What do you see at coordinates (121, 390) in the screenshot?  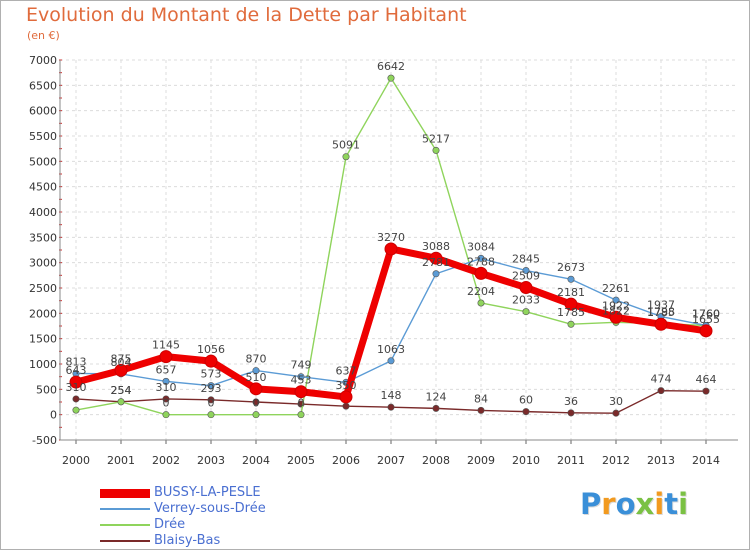 I see `data-label: 254` at bounding box center [121, 390].